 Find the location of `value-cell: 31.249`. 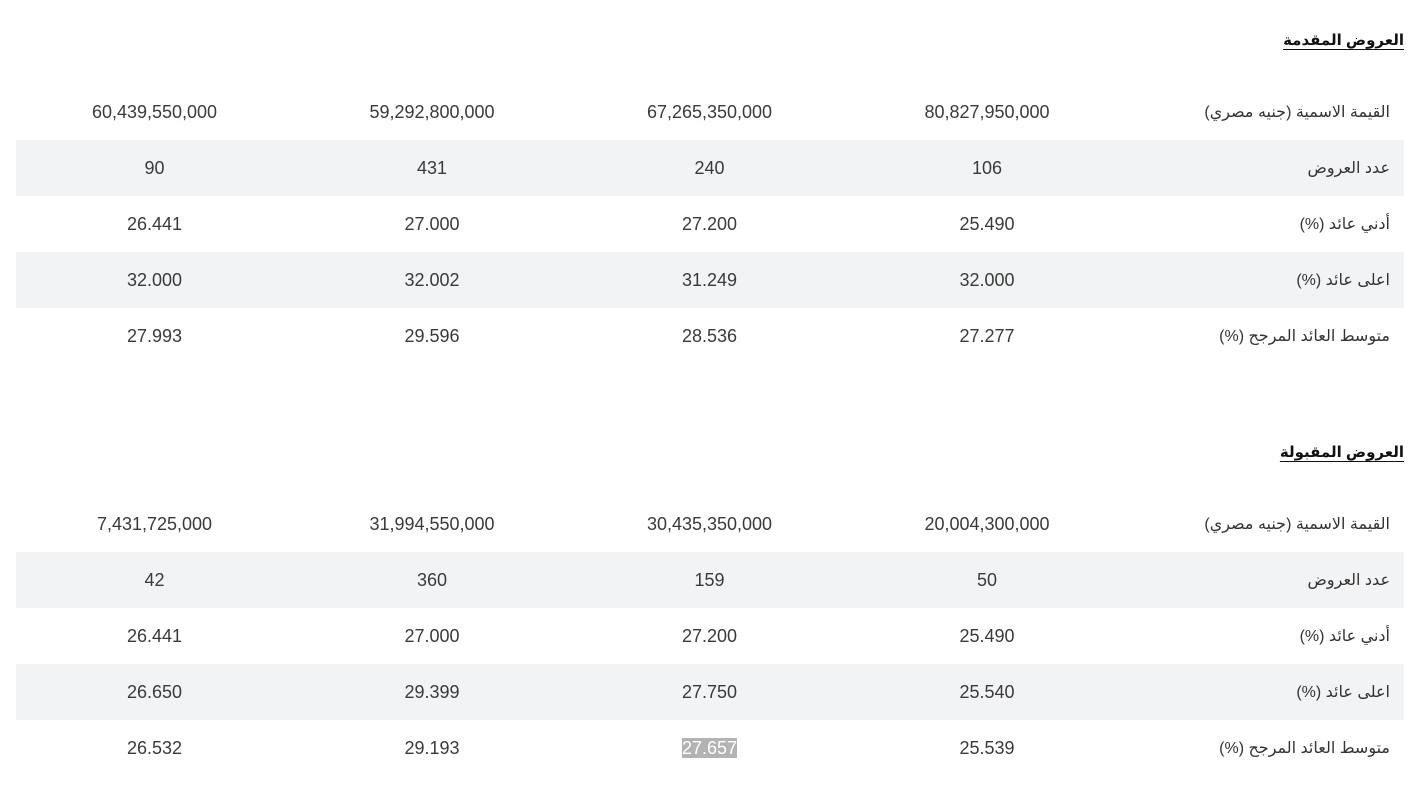

value-cell: 31.249 is located at coordinates (709, 280).